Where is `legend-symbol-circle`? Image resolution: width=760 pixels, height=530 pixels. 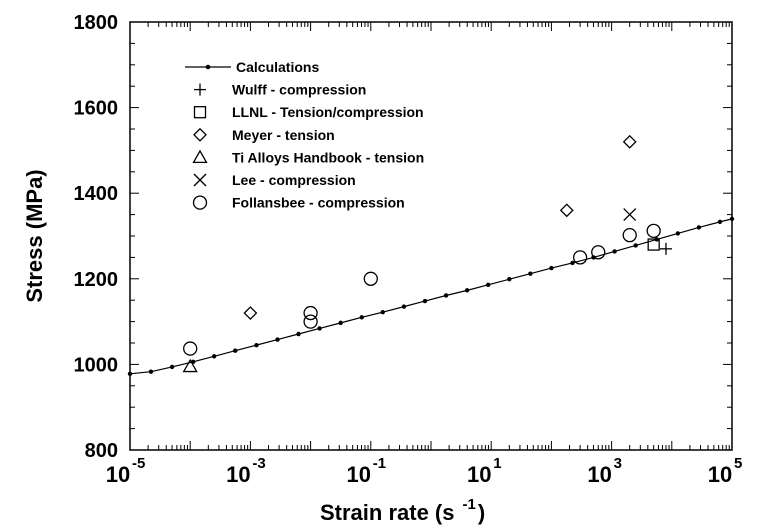
legend-symbol-circle is located at coordinates (200, 202).